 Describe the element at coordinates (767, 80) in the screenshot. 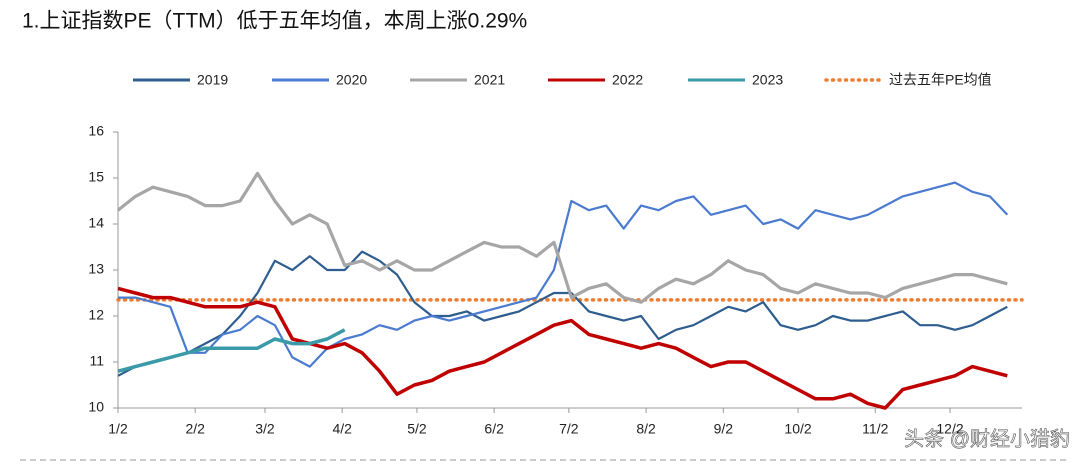

I see `legend-label: 2023` at that location.